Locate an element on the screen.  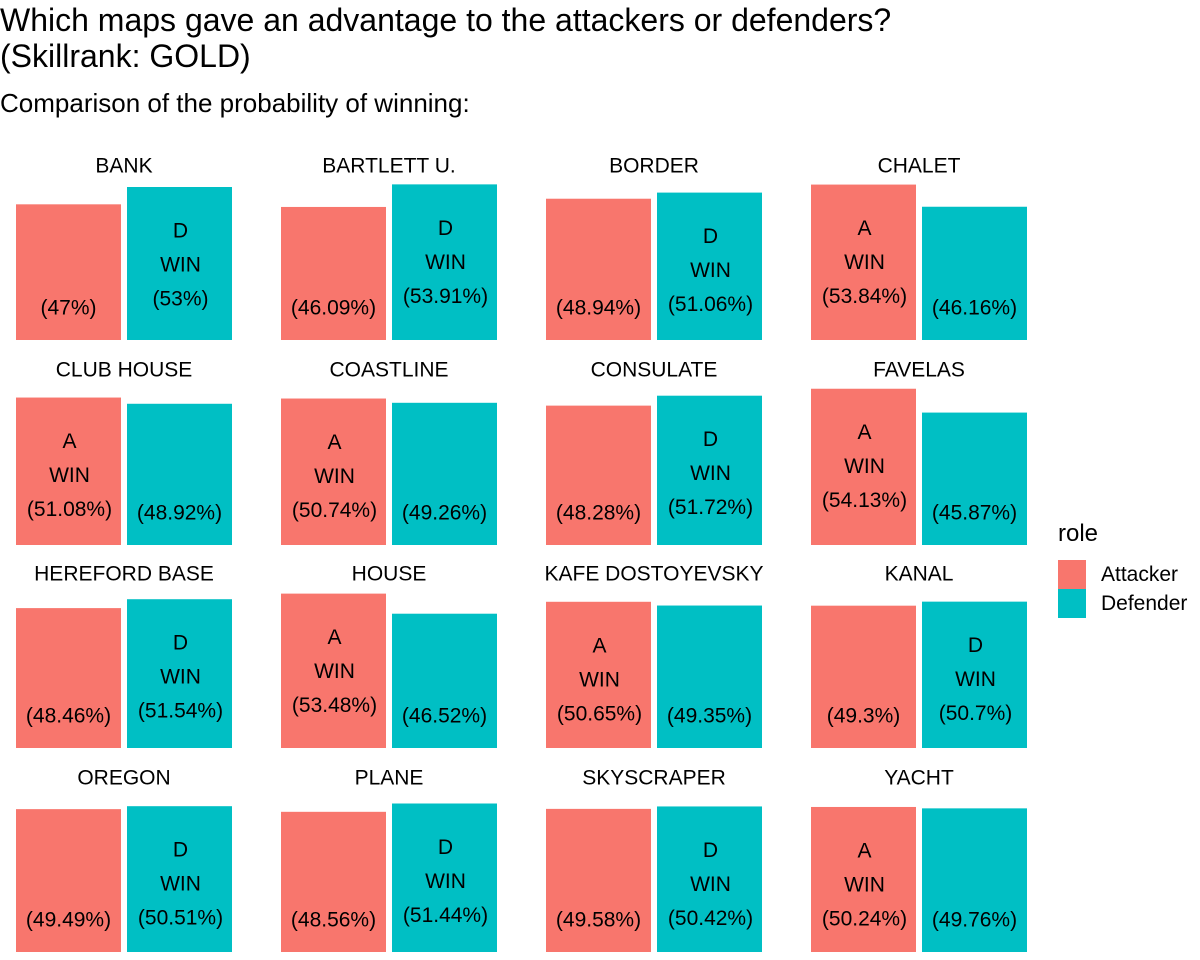
bar-skyscraper-defender is located at coordinates (709, 879).